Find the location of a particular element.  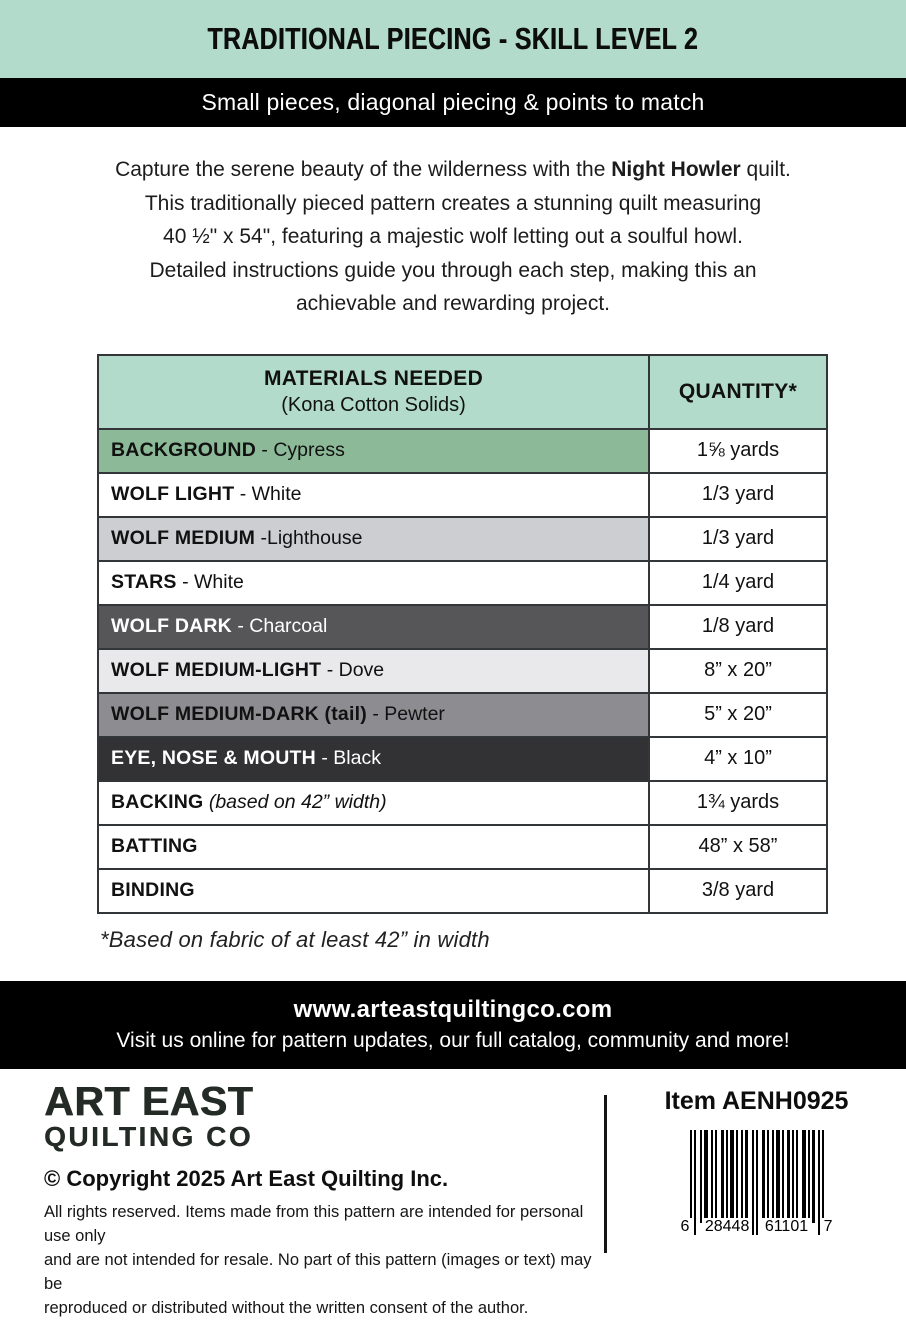

material-color: - Black is located at coordinates (348, 758).